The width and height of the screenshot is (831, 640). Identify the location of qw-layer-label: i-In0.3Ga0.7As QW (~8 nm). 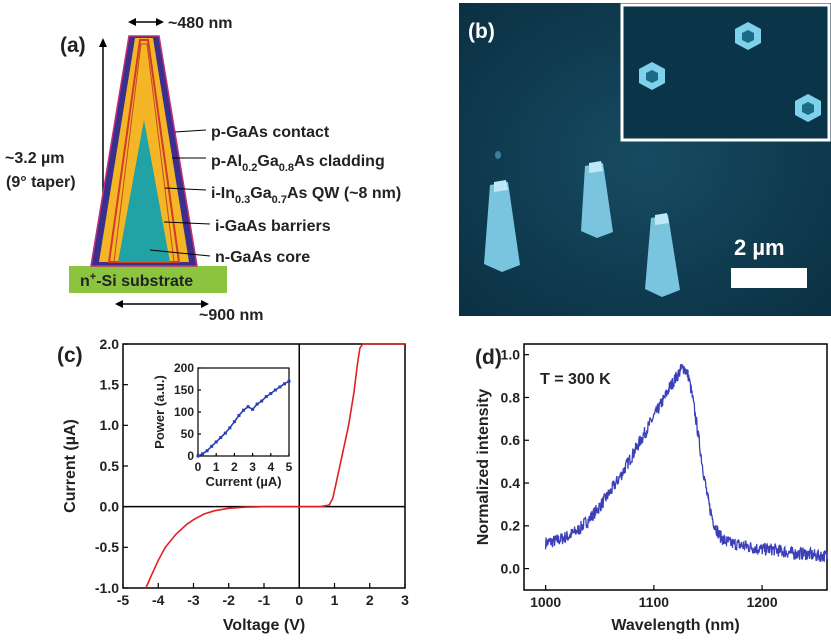
(306, 195).